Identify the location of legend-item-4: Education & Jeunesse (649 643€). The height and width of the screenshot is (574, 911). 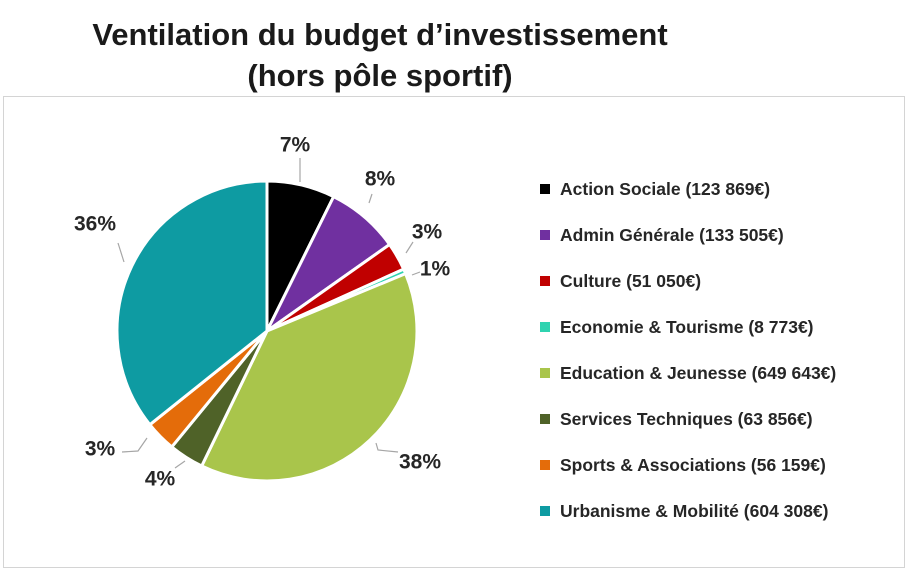
(688, 373).